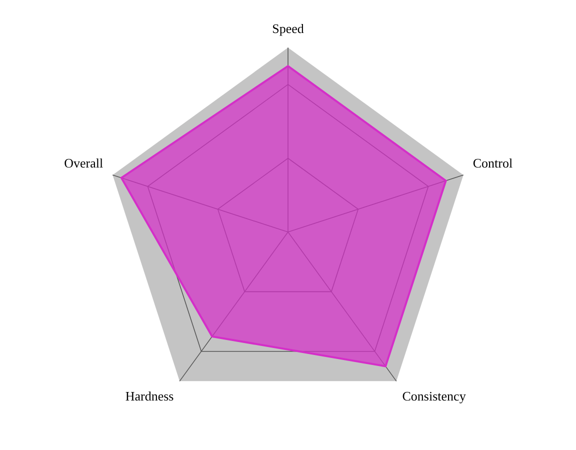 The image size is (576, 450). Describe the element at coordinates (84, 163) in the screenshot. I see `spoke-label: Overall` at that location.